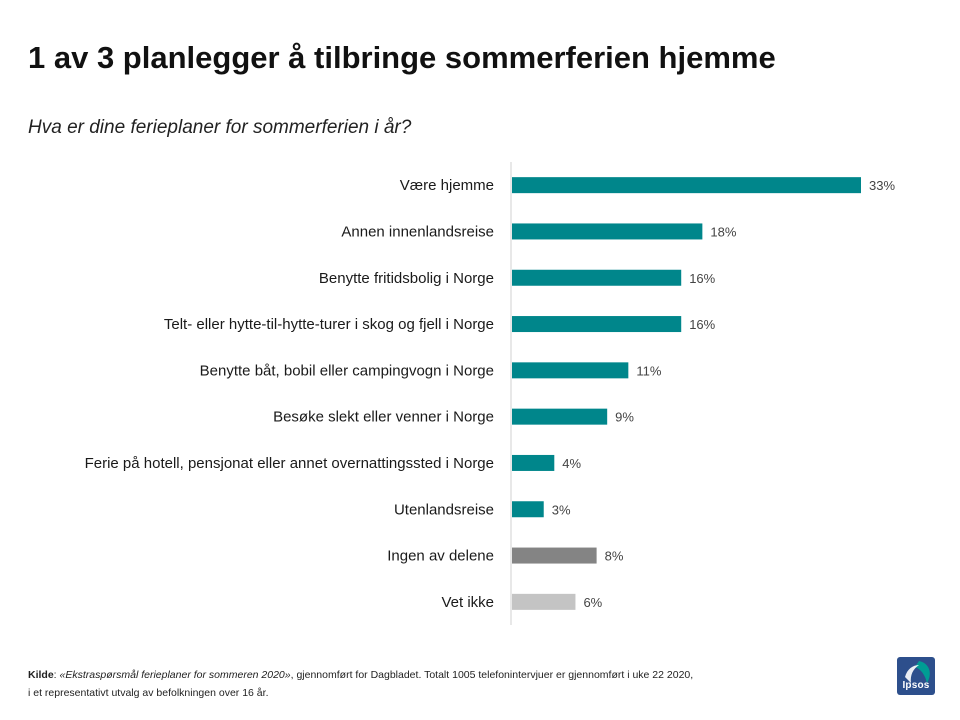 The height and width of the screenshot is (720, 960). Describe the element at coordinates (417, 231) in the screenshot. I see `category-label: Annen innenlandsreise` at that location.